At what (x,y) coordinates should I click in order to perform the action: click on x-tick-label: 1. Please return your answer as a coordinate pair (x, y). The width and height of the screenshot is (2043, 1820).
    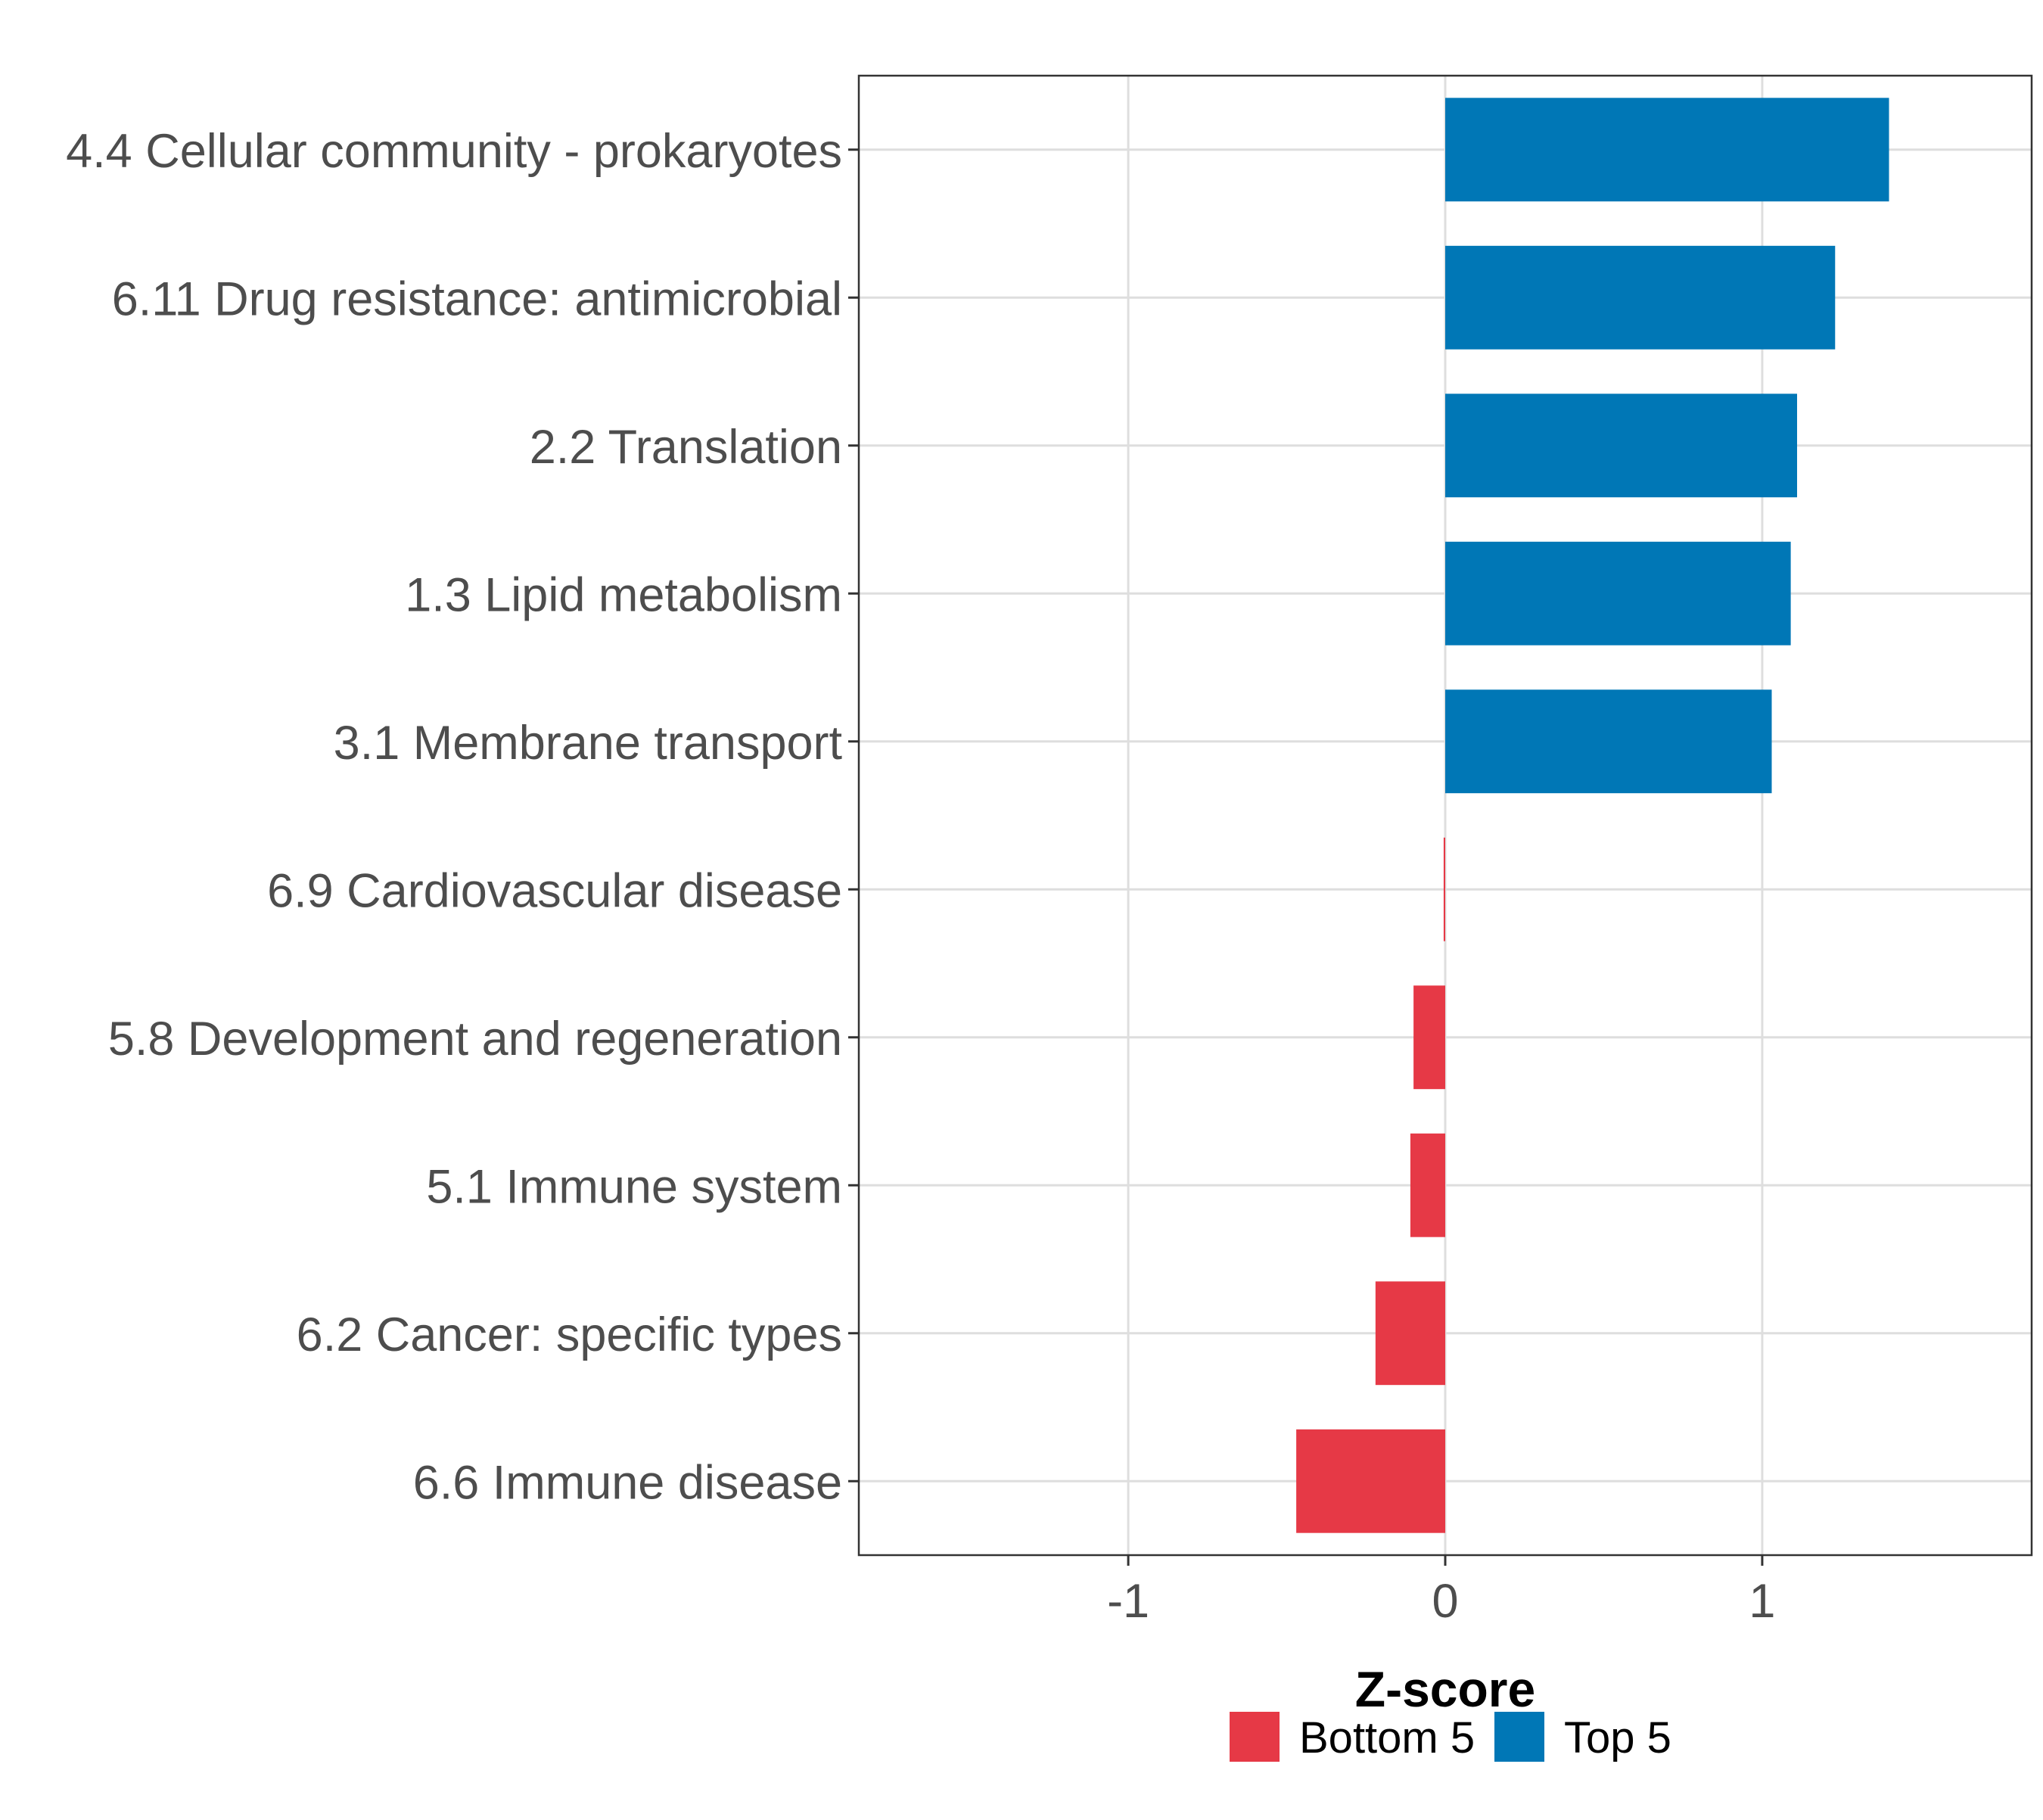
    Looking at the image, I should click on (1762, 1601).